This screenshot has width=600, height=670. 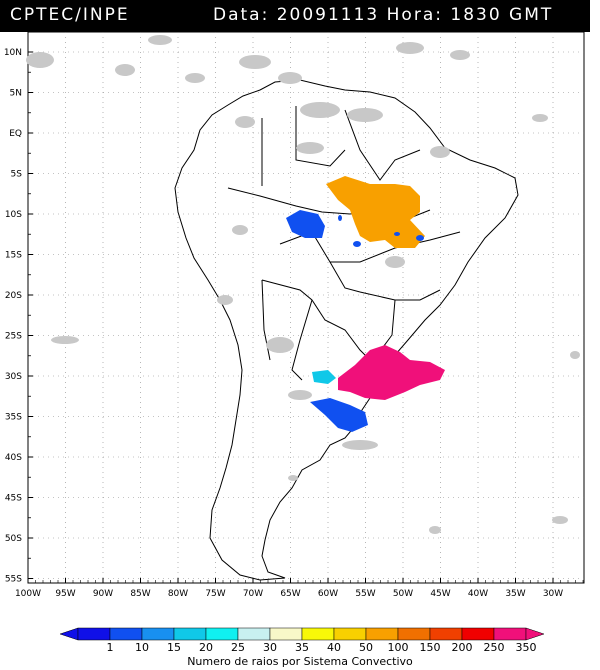 I want to click on lat-label: 30S, so click(x=13, y=377).